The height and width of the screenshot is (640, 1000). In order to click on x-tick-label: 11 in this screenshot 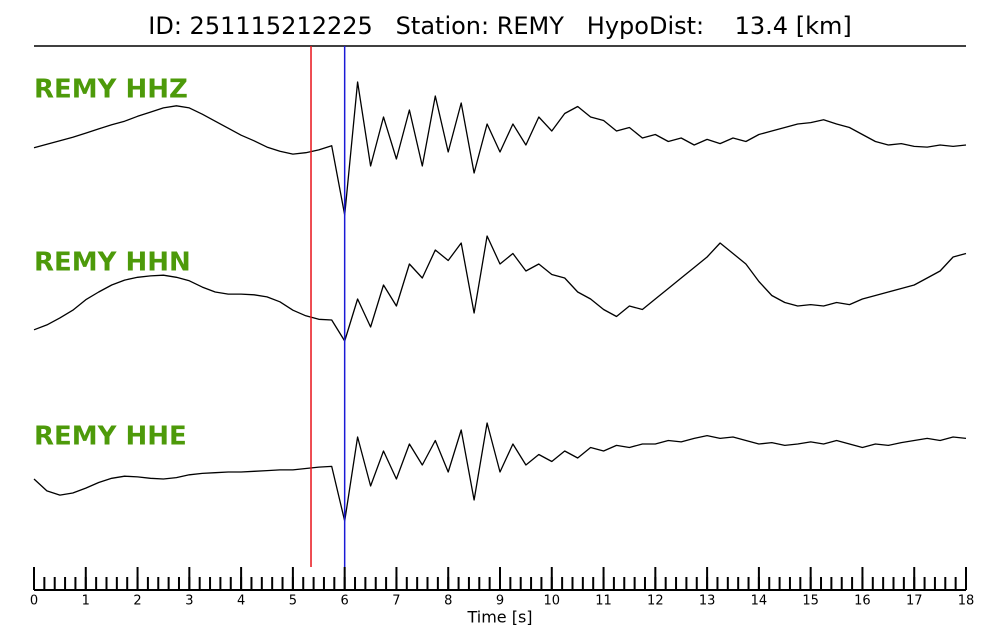, I will do `click(603, 601)`.